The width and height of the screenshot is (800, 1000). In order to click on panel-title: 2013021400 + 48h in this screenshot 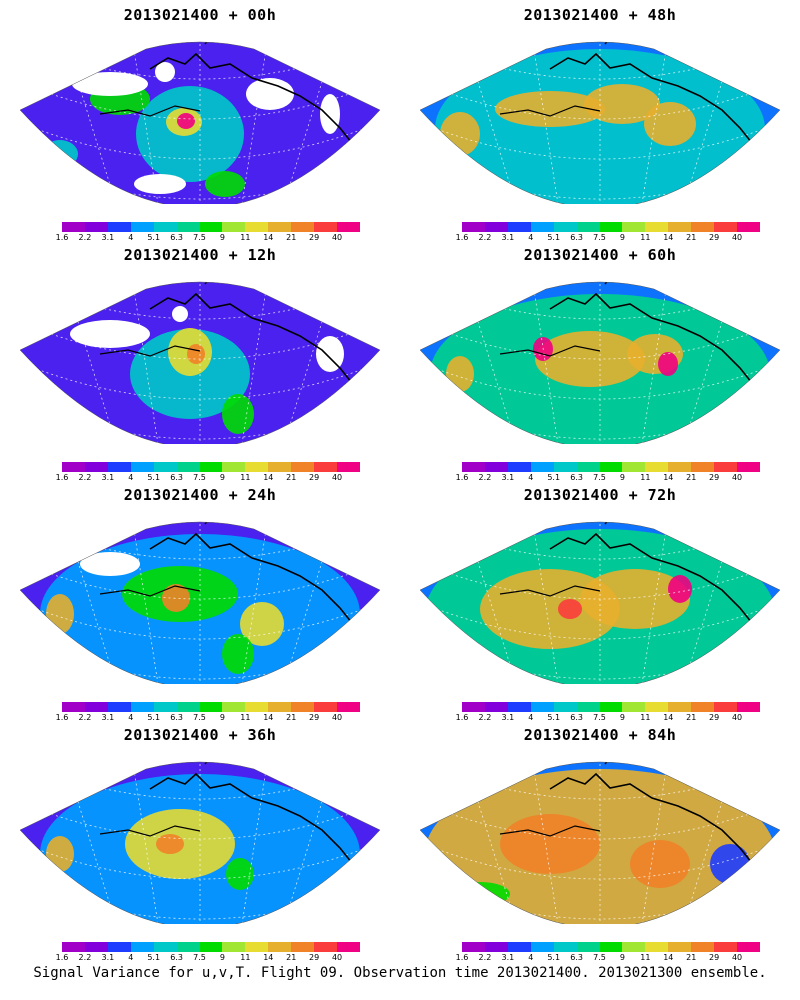, I will do `click(600, 15)`.